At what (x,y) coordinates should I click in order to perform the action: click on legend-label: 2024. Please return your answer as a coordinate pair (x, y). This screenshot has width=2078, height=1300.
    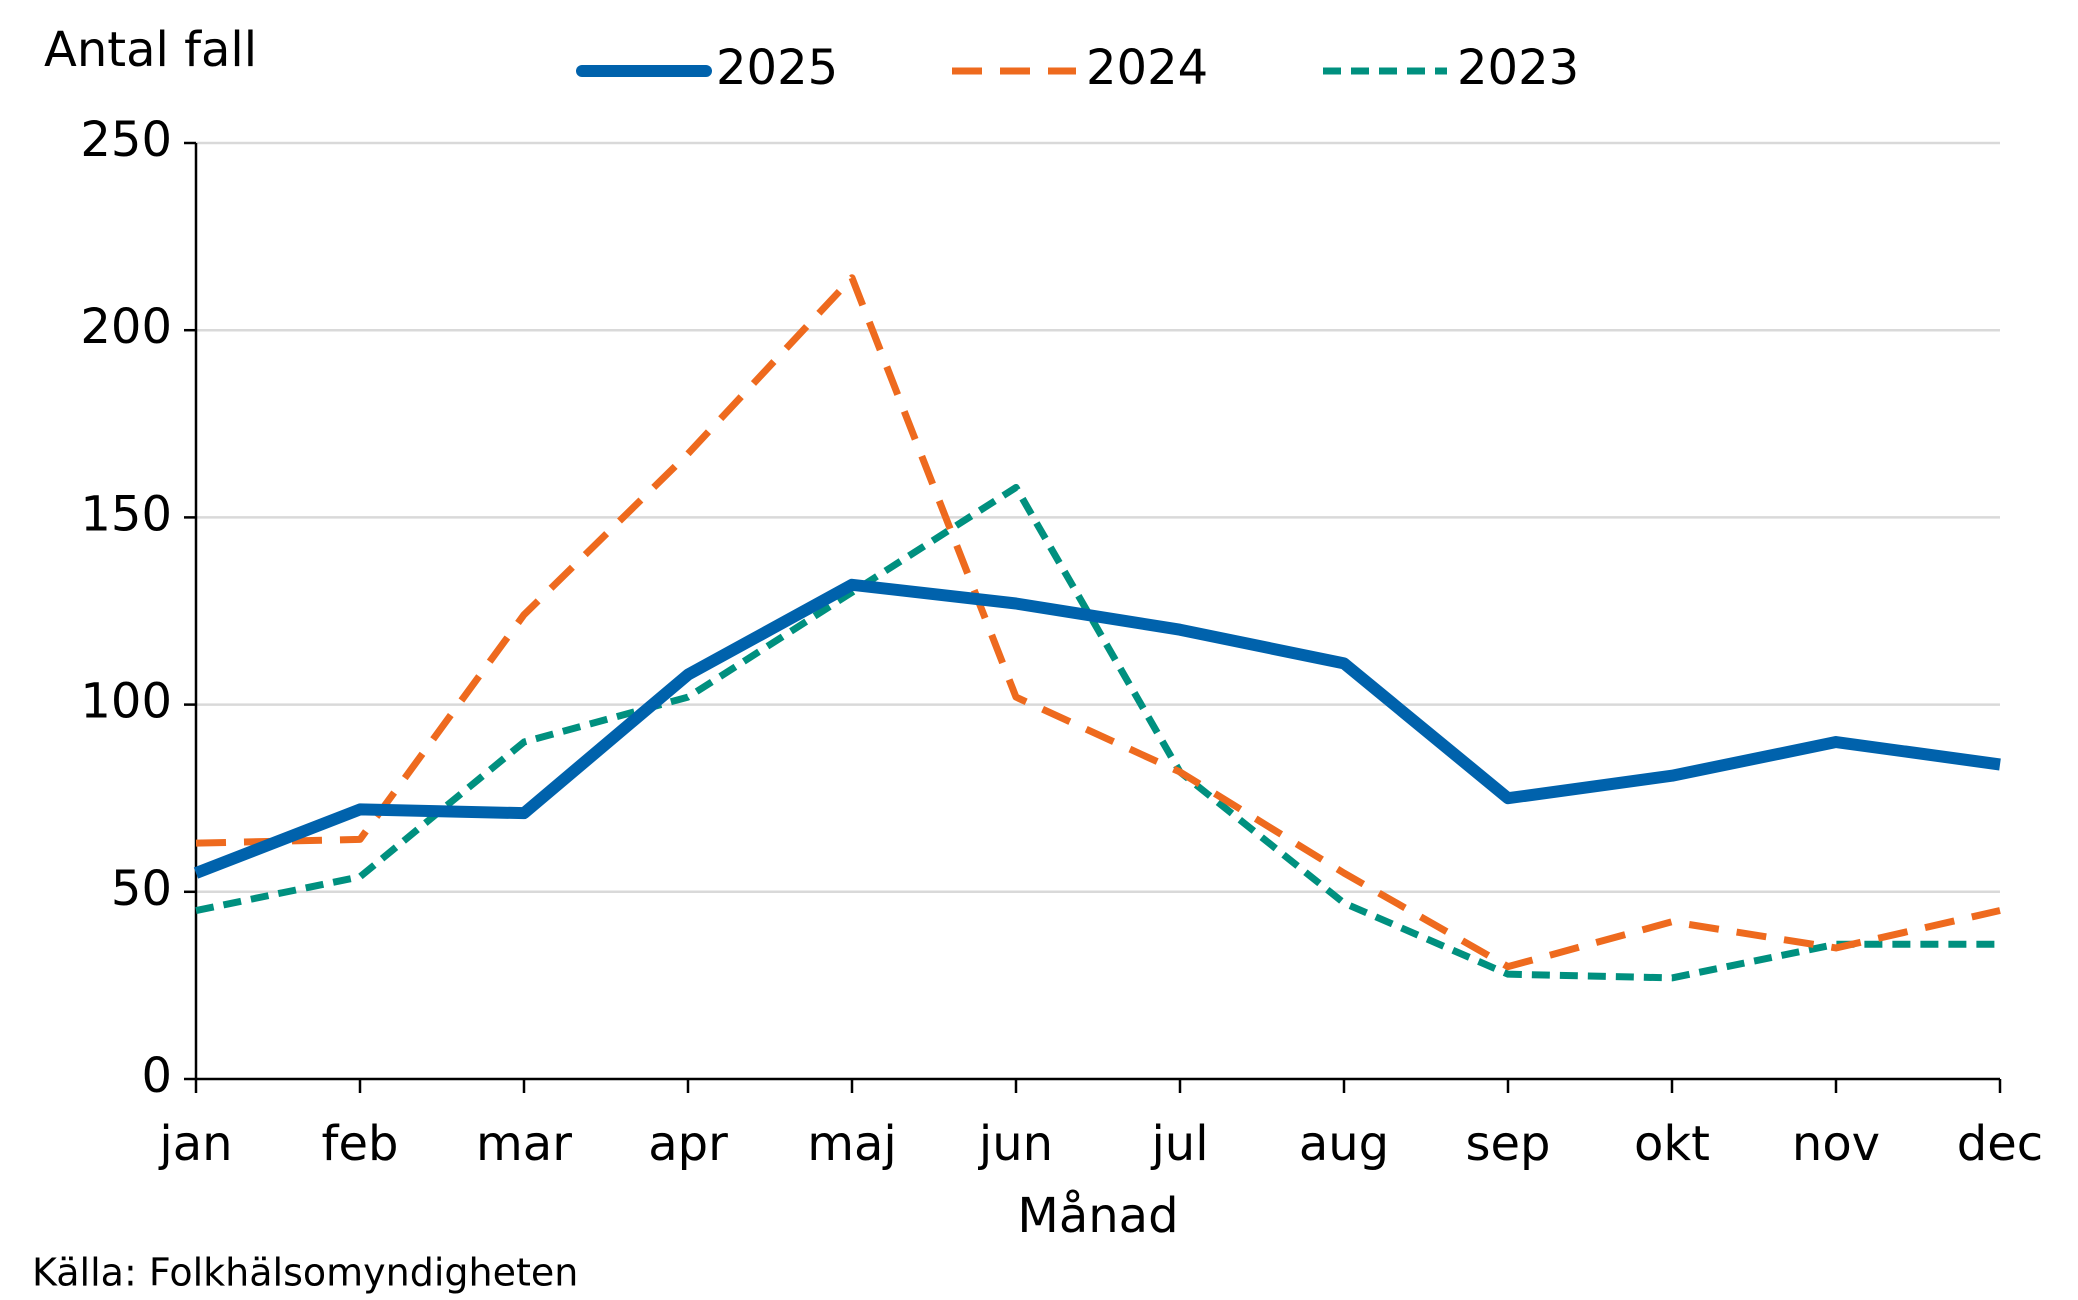
    Looking at the image, I should click on (1147, 68).